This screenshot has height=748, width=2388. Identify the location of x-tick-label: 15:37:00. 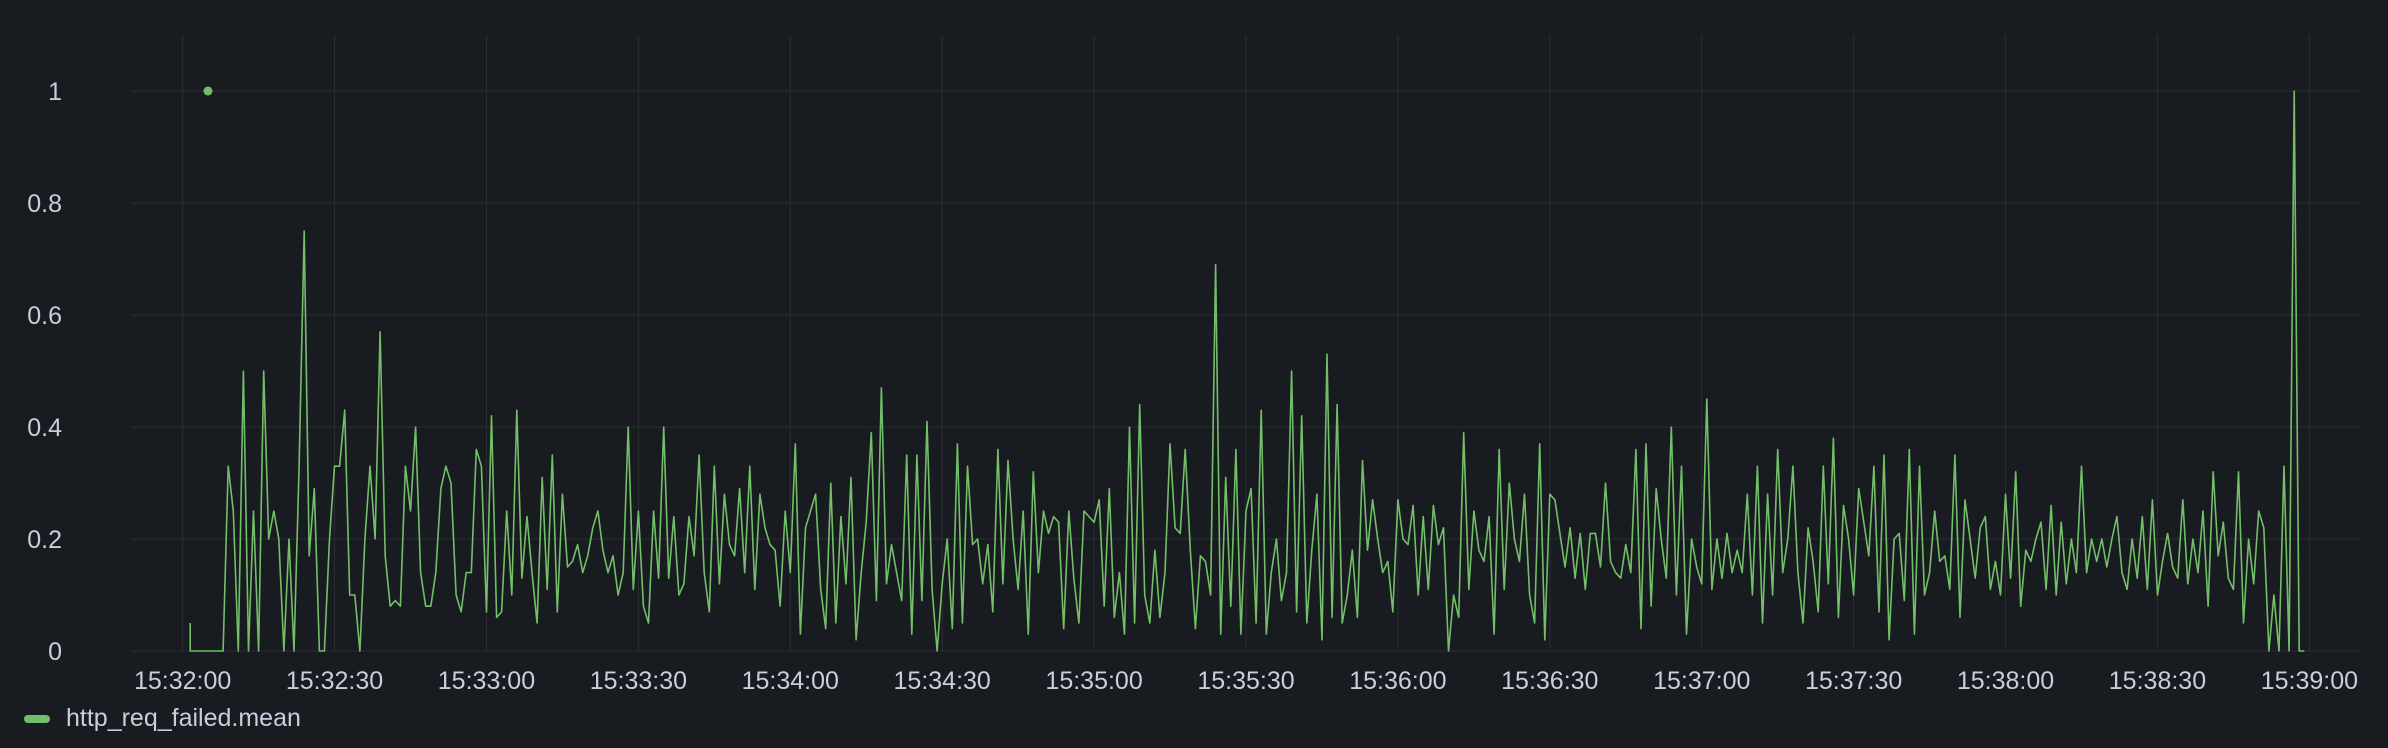
(1701, 678).